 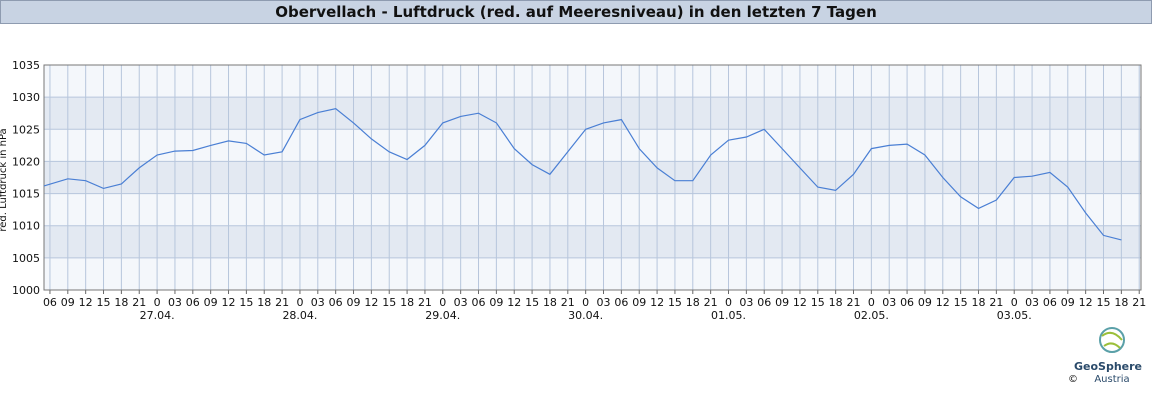 I want to click on logo-sub: Austria, so click(x=1111, y=379).